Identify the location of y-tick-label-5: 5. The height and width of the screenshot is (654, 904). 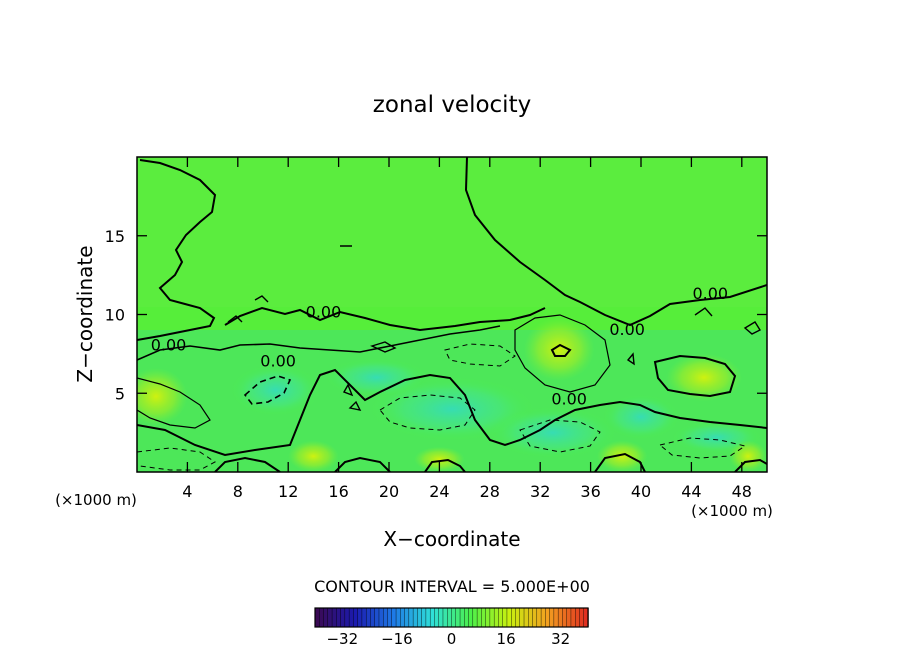
(120, 393).